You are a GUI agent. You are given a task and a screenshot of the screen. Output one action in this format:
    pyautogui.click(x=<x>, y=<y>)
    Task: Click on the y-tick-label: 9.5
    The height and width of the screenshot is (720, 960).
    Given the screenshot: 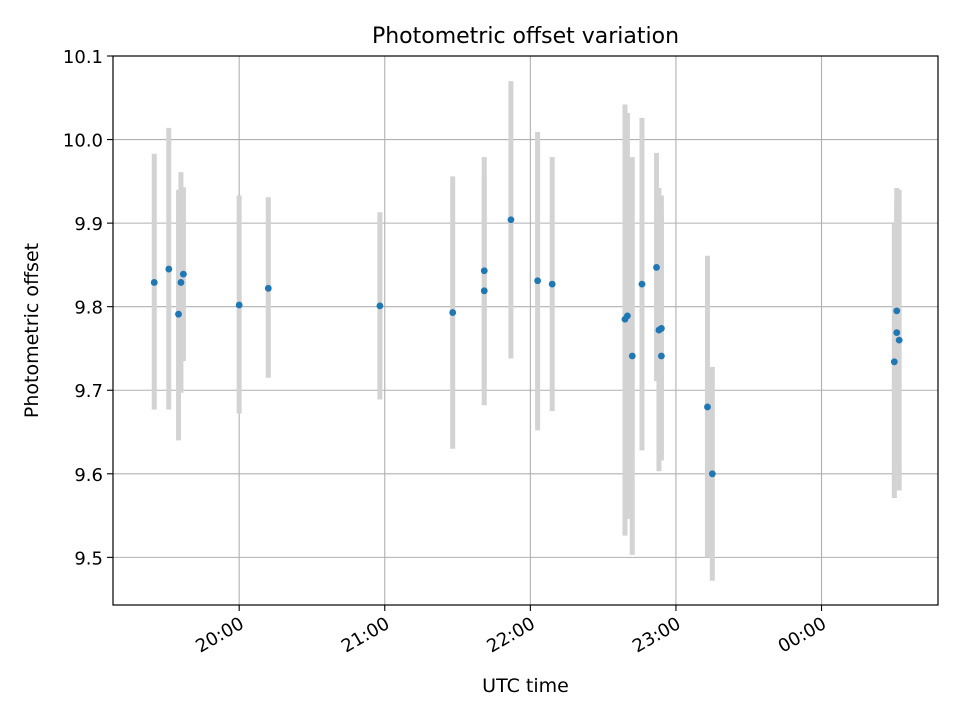 What is the action you would take?
    pyautogui.click(x=88, y=558)
    